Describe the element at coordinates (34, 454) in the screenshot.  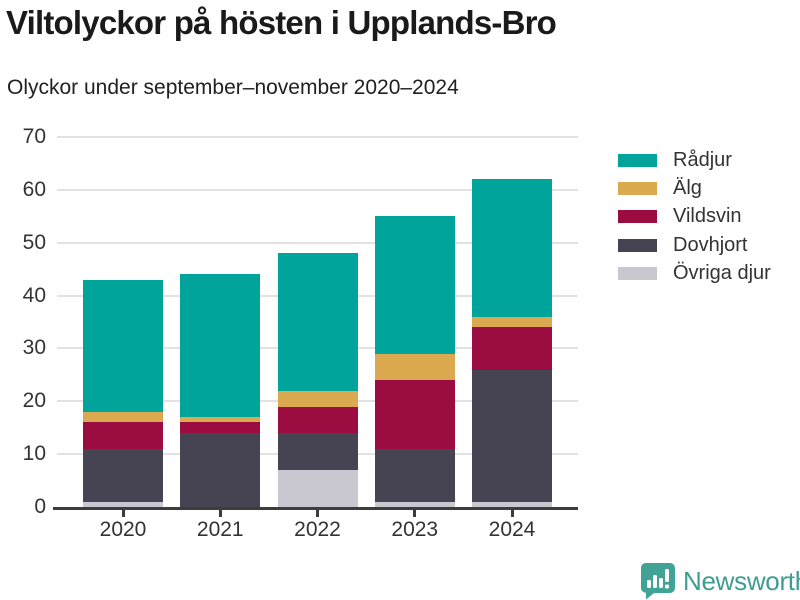
I see `y-axis-tick-label: 10` at that location.